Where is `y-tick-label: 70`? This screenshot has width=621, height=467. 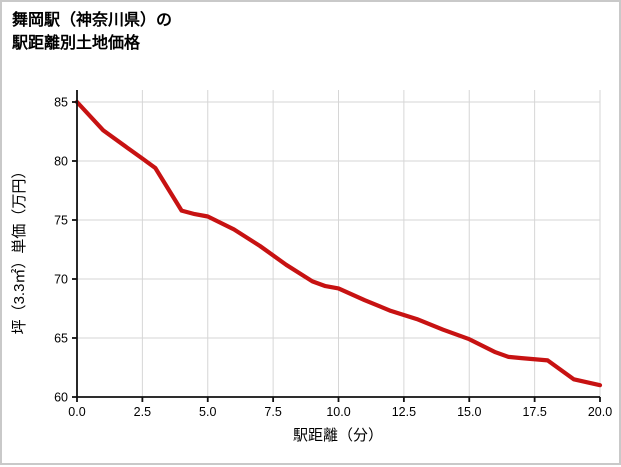
y-tick-label: 70 is located at coordinates (61, 280).